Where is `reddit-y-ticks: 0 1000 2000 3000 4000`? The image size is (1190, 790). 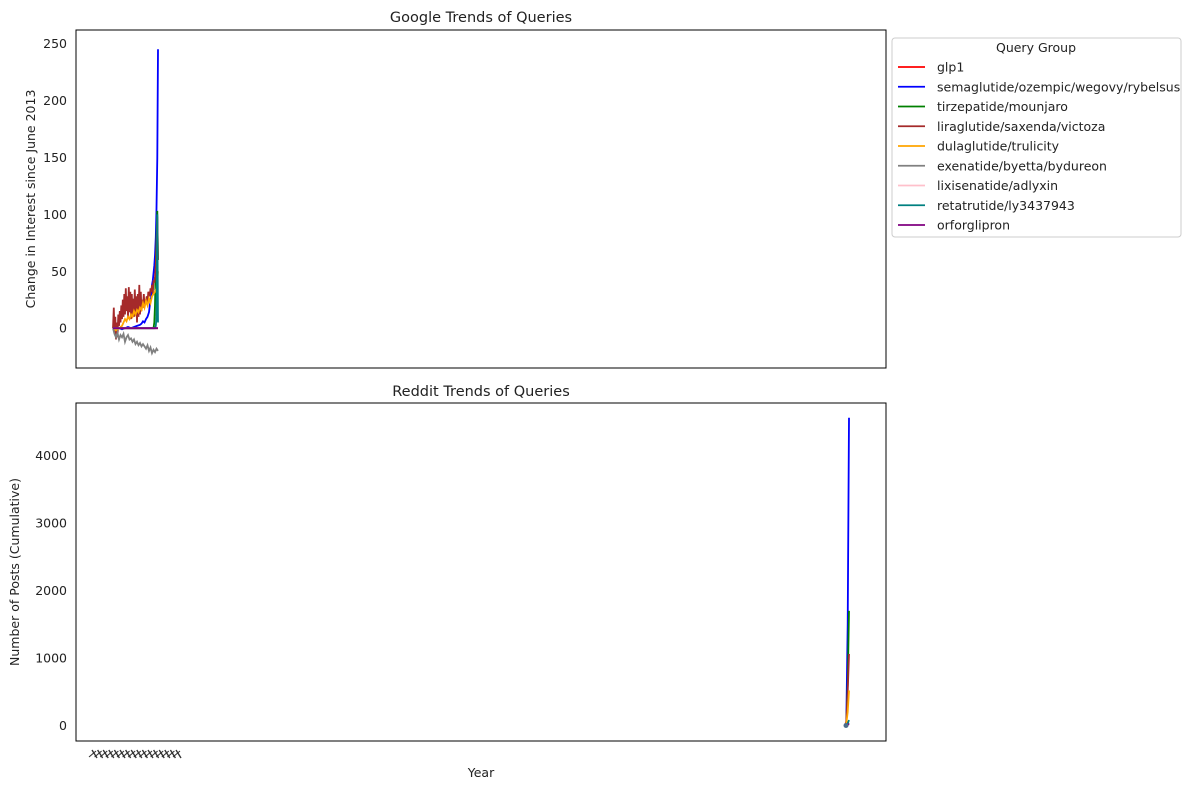
reddit-y-ticks: 0 1000 2000 3000 4000 is located at coordinates (51, 590).